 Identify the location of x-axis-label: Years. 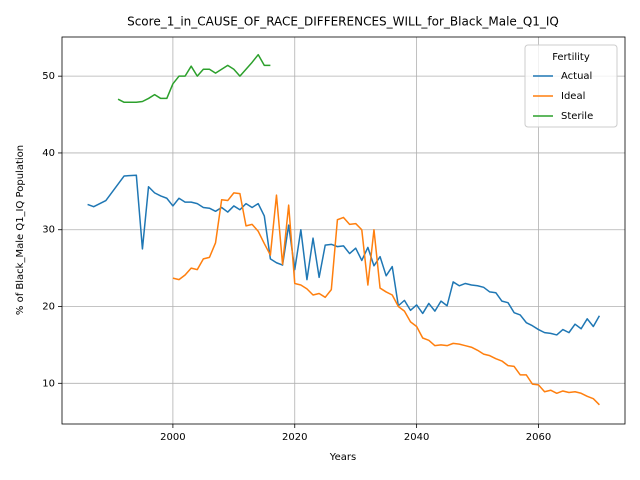
(342, 457).